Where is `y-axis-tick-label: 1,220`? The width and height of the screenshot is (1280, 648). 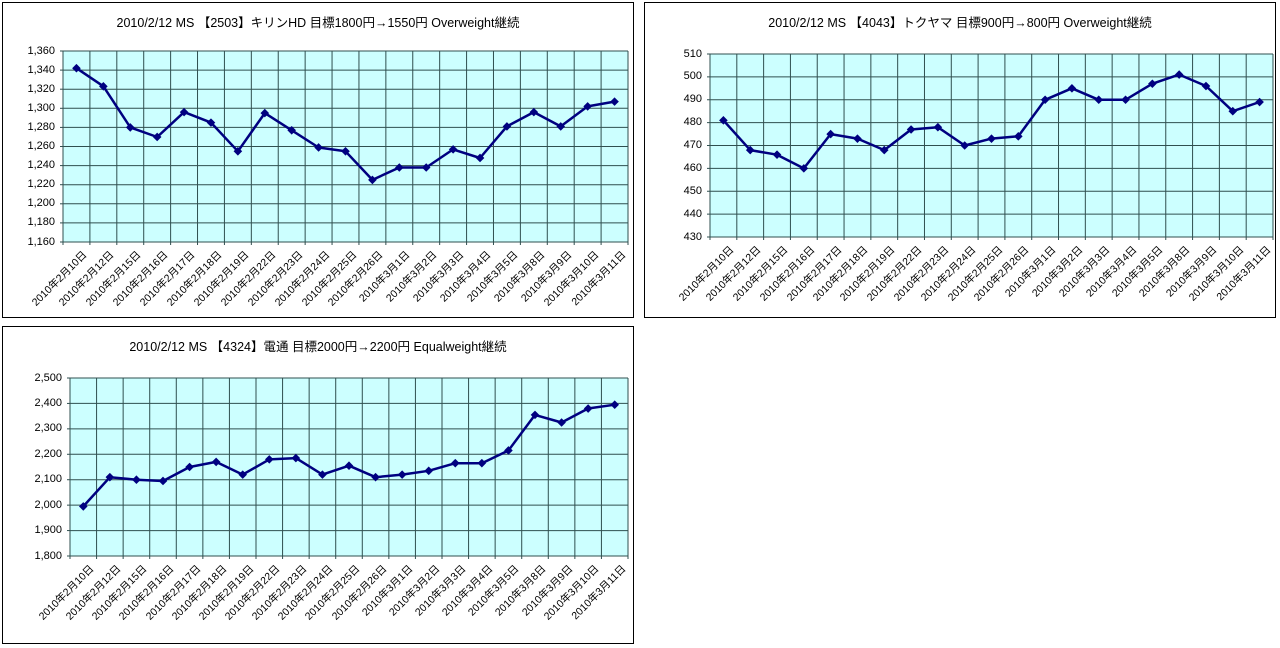 y-axis-tick-label: 1,220 is located at coordinates (41, 184).